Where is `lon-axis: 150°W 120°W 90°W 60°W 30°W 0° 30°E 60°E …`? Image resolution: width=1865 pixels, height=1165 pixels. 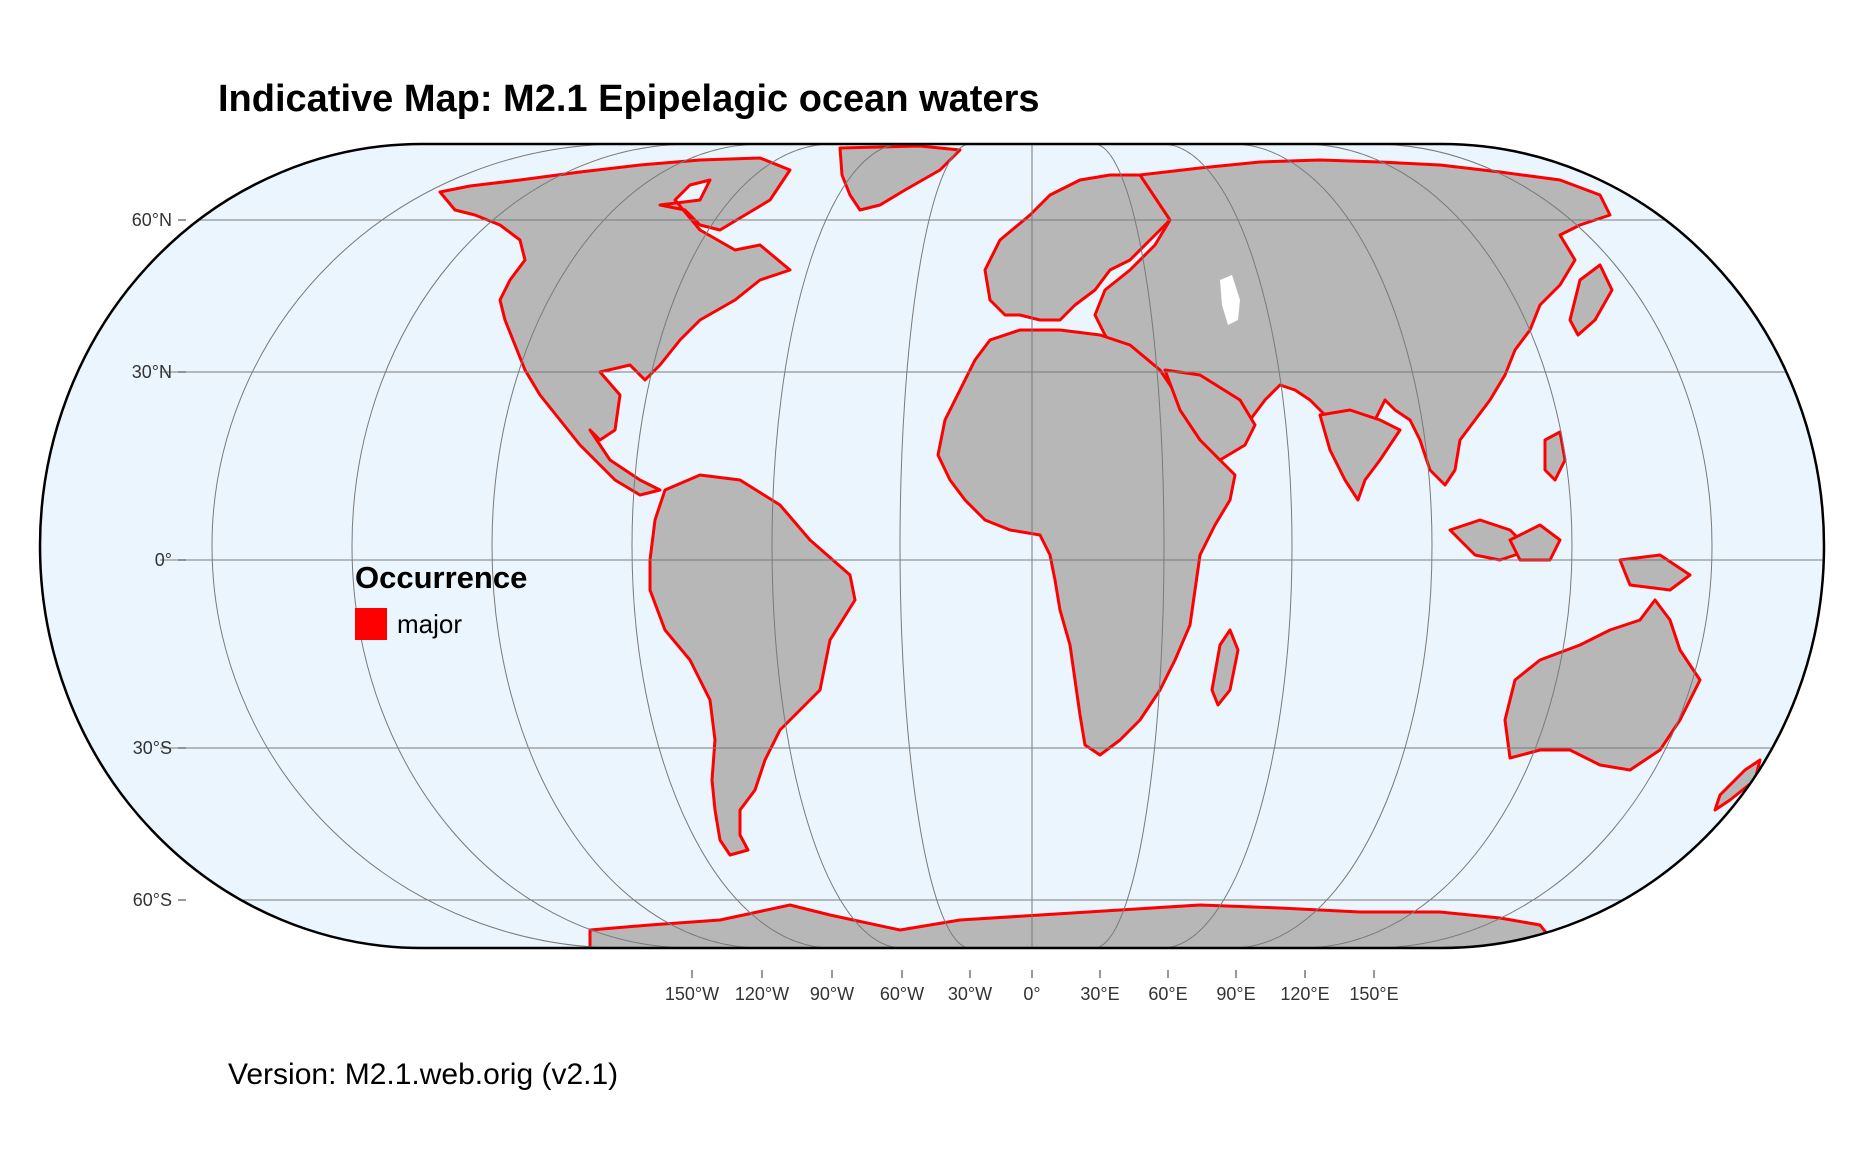 lon-axis: 150°W 120°W 90°W 60°W 30°W 0° 30°E 60°E … is located at coordinates (1032, 987).